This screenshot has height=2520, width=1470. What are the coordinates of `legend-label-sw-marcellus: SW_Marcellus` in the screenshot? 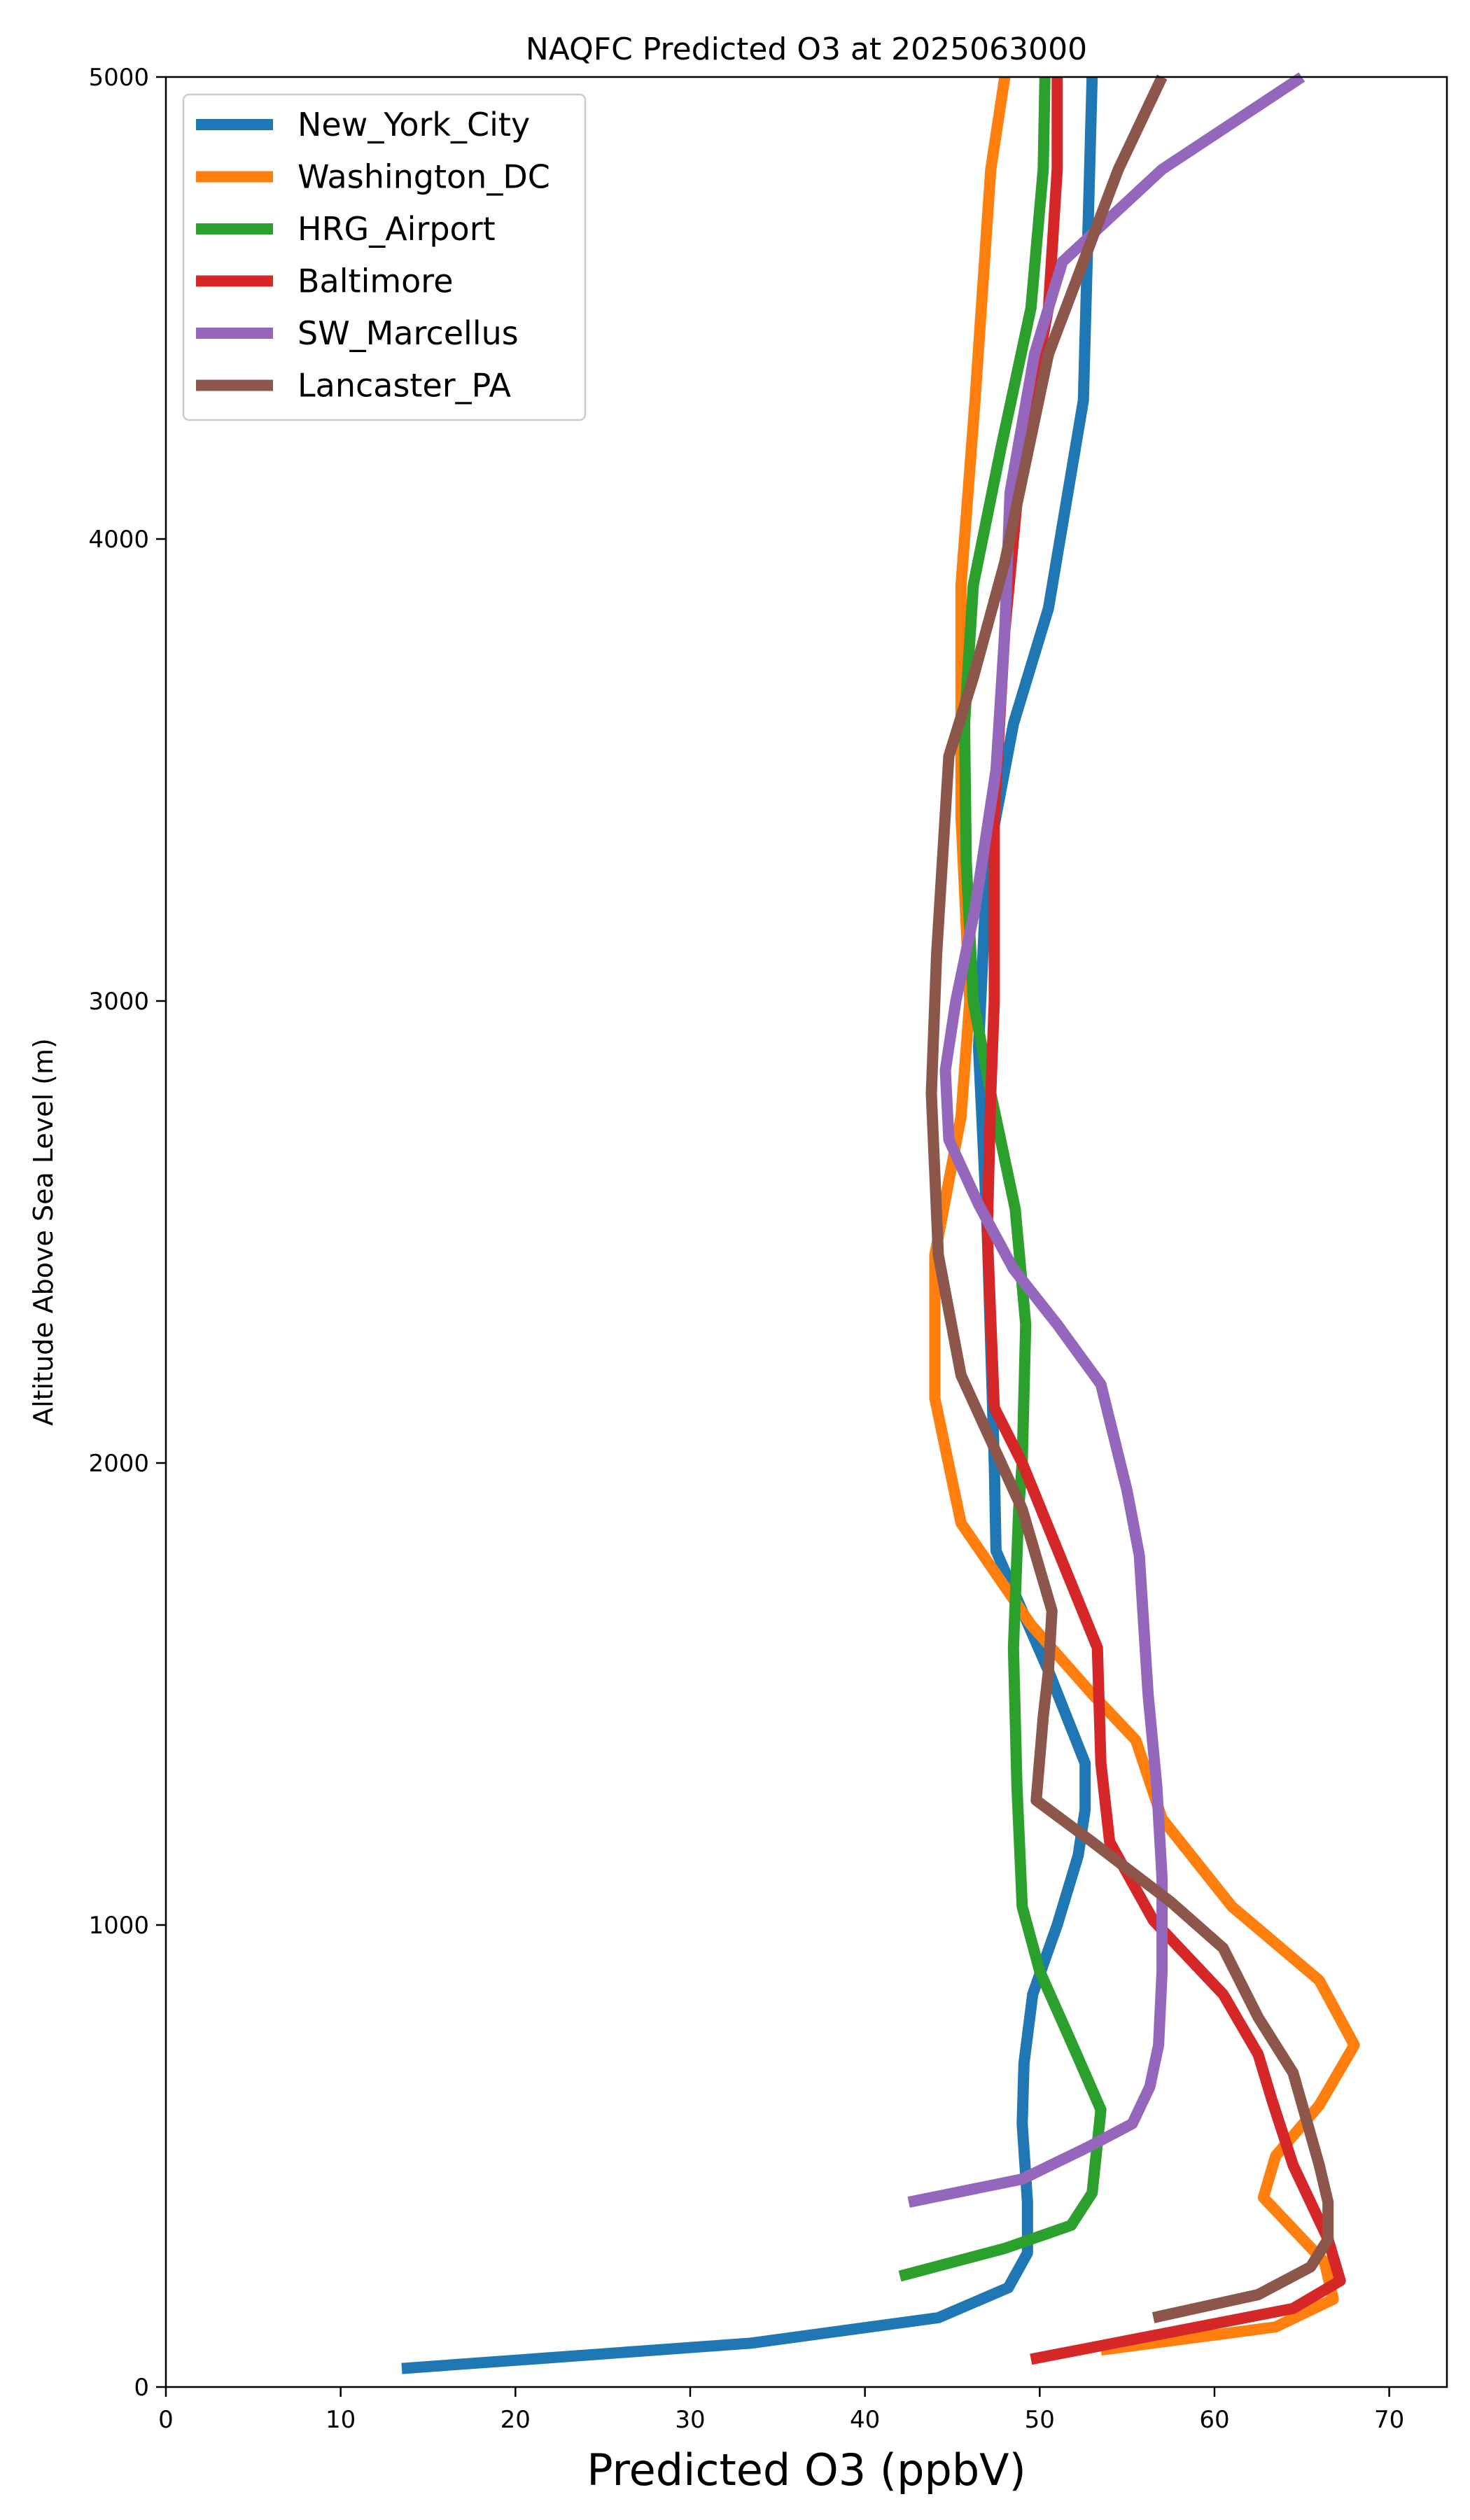 It's located at (408, 333).